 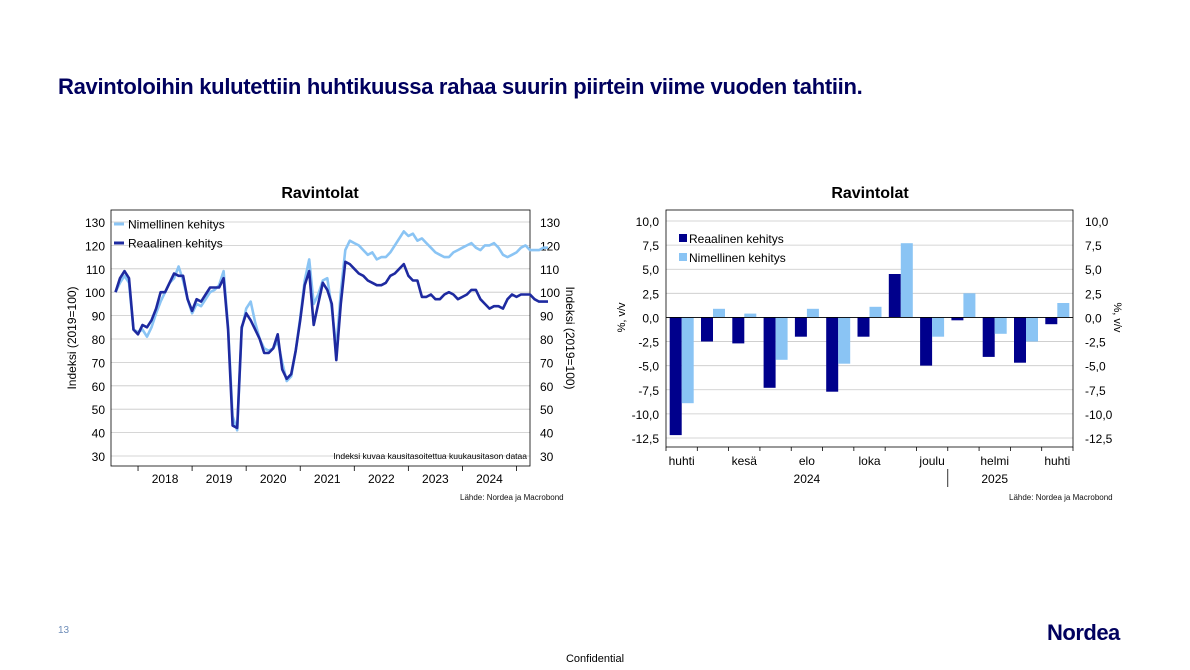 I want to click on y-tick-label-right: 90, so click(x=547, y=317).